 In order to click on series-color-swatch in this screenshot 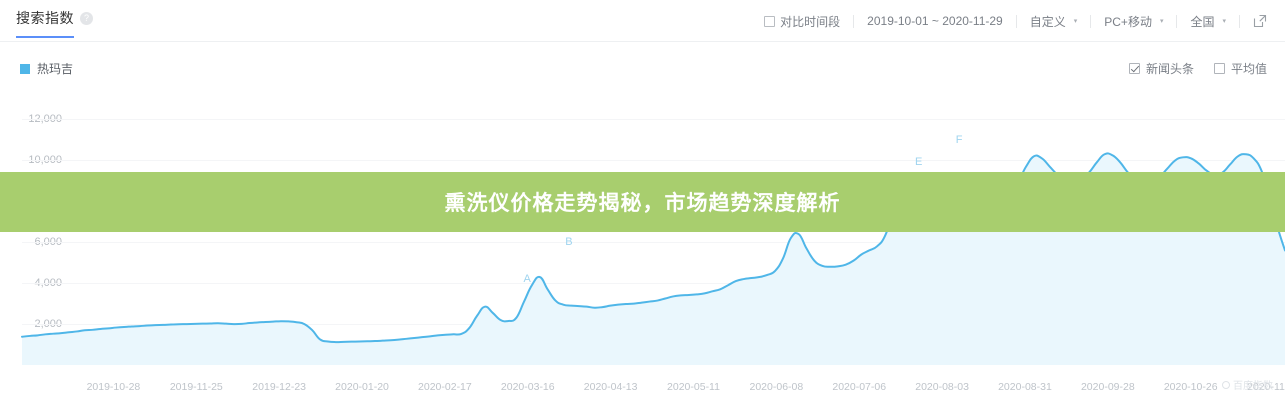, I will do `click(25, 68)`.